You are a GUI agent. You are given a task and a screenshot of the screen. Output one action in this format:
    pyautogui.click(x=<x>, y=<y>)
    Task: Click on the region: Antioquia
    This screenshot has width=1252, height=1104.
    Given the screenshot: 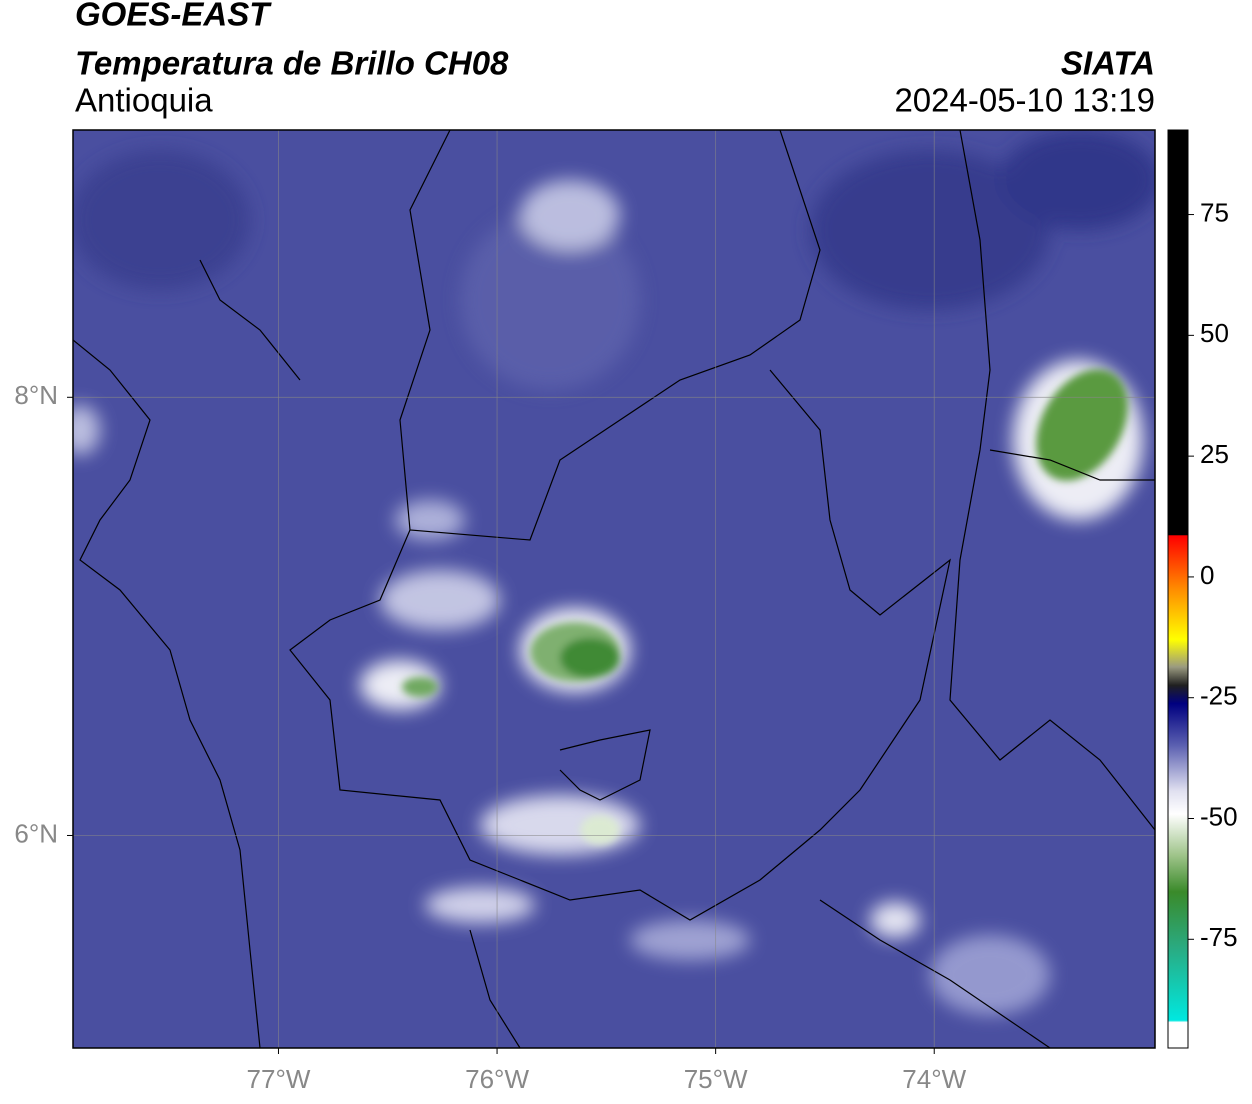 What is the action you would take?
    pyautogui.click(x=144, y=100)
    